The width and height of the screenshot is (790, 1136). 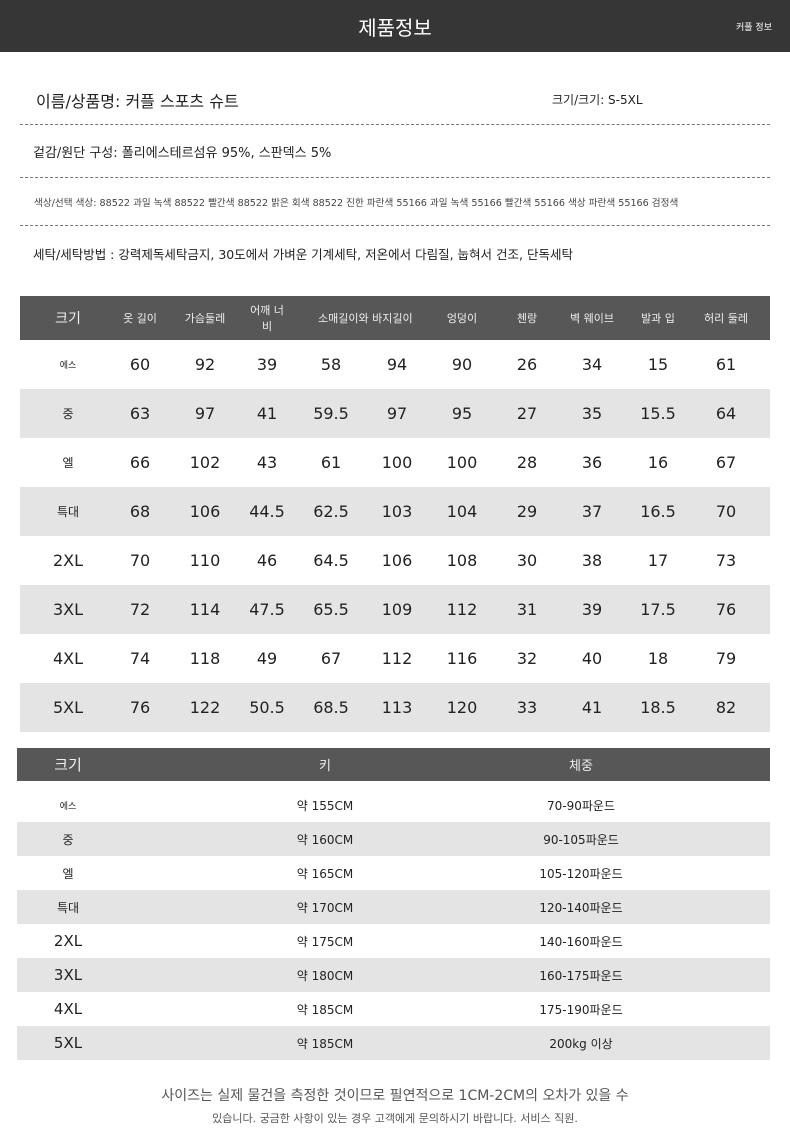 I want to click on table-row: 5XL 76 122 50.5 68.5 113 120 33 41 18.5 82, so click(x=395, y=707).